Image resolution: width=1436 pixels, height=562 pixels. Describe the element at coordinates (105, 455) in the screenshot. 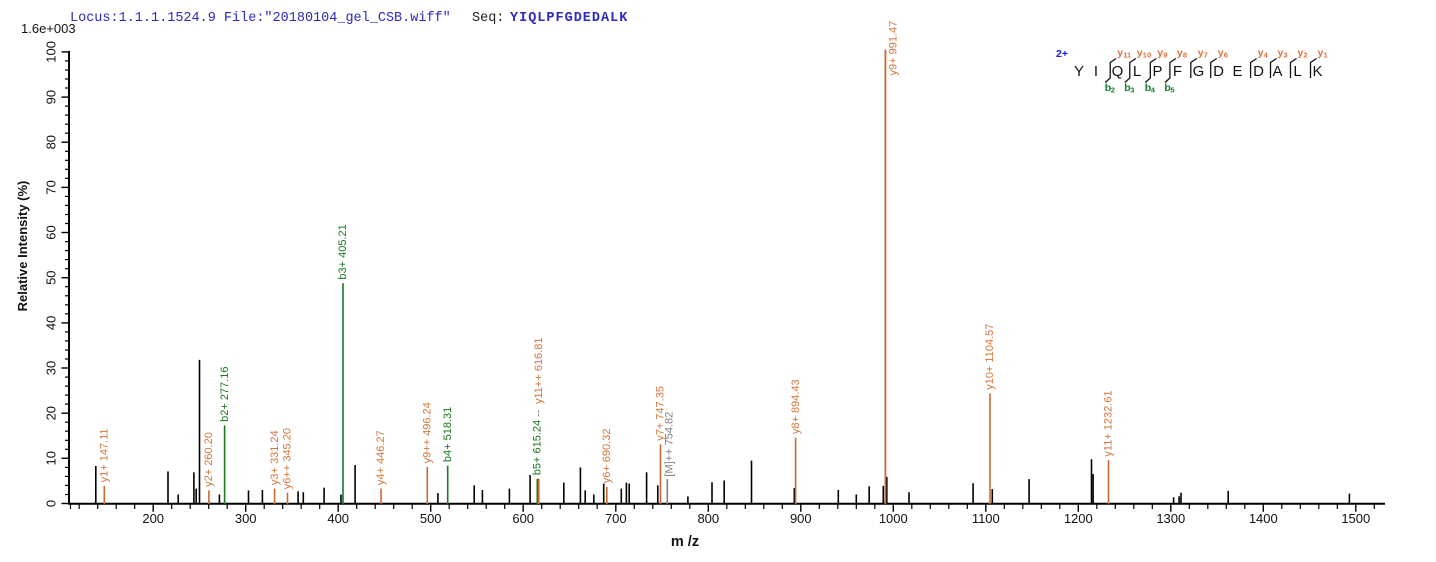

I see `svg-text: y1+ 147.11` at that location.